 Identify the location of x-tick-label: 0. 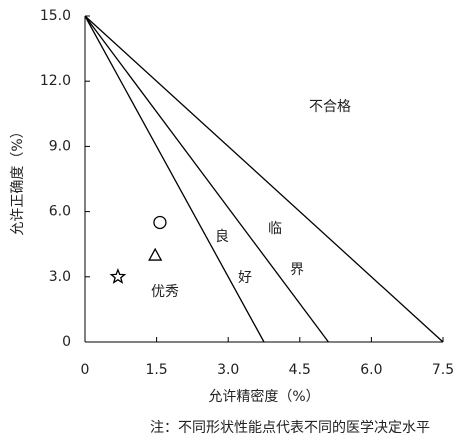
(85, 370).